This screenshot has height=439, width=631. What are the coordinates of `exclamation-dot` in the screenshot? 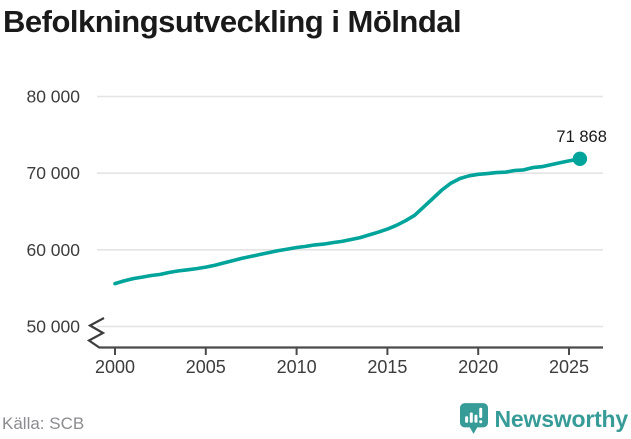 It's located at (480, 422).